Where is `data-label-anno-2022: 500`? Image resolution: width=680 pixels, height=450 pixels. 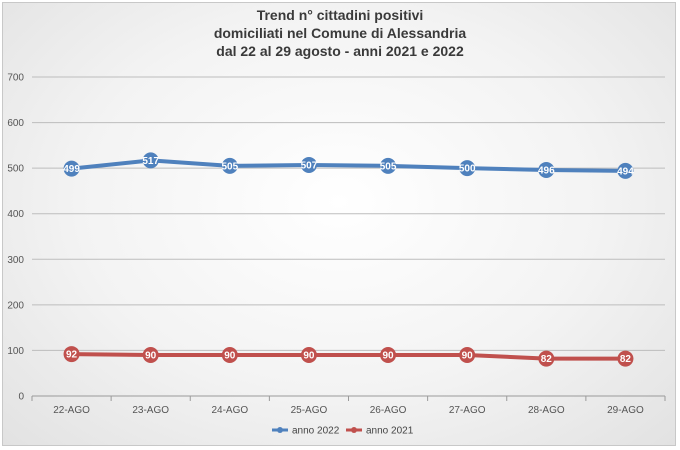
data-label-anno-2022: 500 is located at coordinates (467, 169).